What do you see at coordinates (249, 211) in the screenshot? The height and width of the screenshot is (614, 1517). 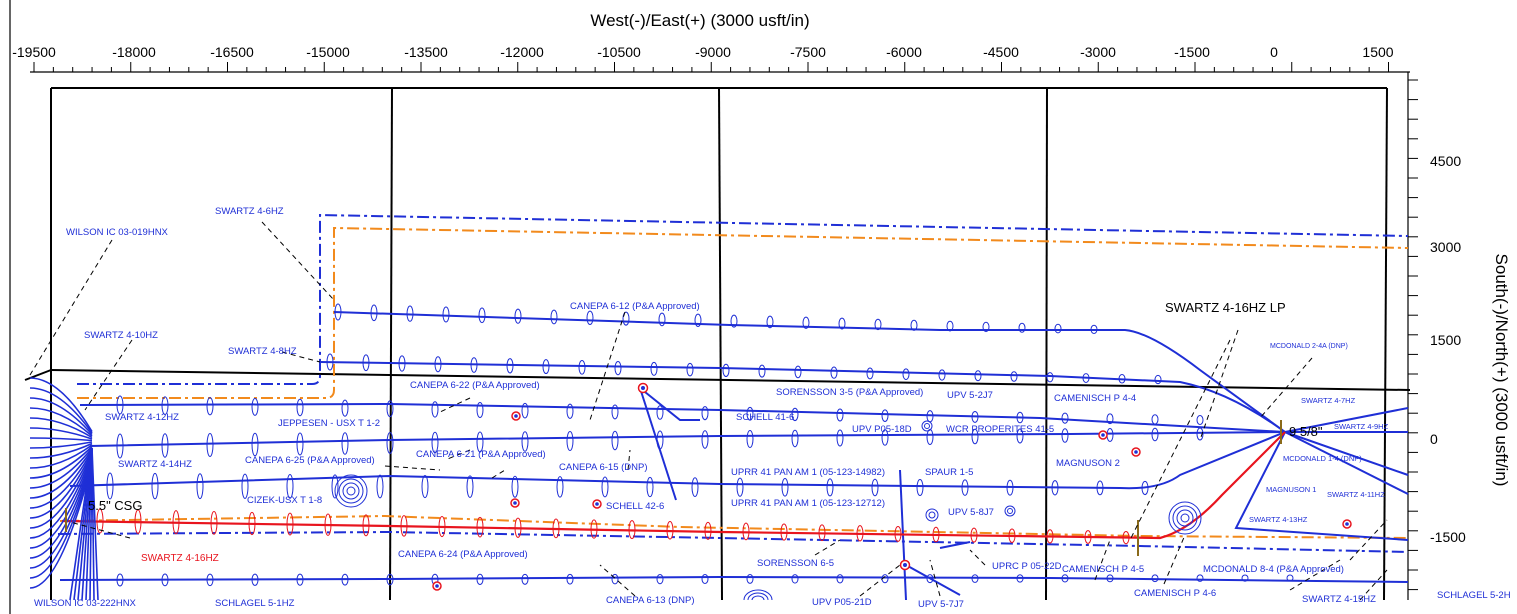 I see `well-label-swartz-46: SWARTZ 4-6HZ` at bounding box center [249, 211].